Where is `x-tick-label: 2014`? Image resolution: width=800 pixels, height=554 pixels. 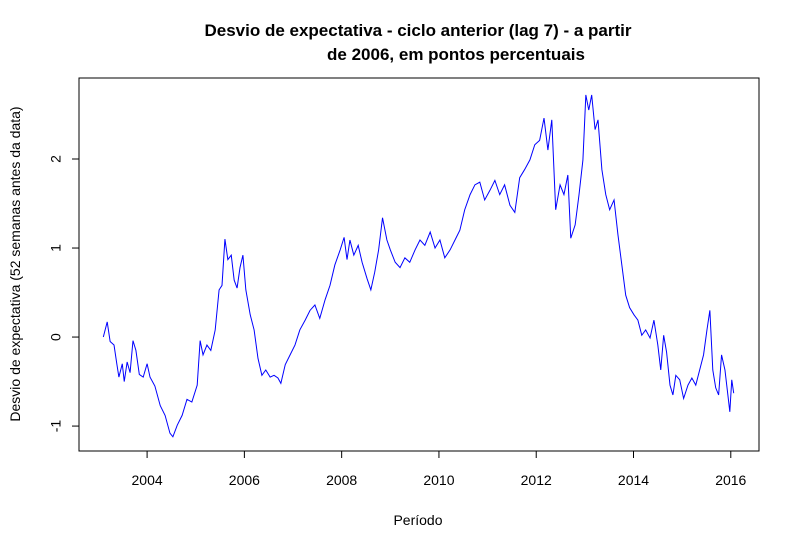
x-tick-label: 2014 is located at coordinates (633, 480).